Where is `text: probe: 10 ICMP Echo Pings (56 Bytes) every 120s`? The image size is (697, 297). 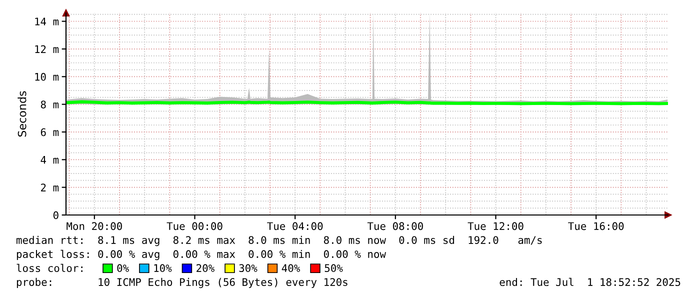 text: probe: 10 ICMP Echo Pings (56 Bytes) every 120s is located at coordinates (182, 283).